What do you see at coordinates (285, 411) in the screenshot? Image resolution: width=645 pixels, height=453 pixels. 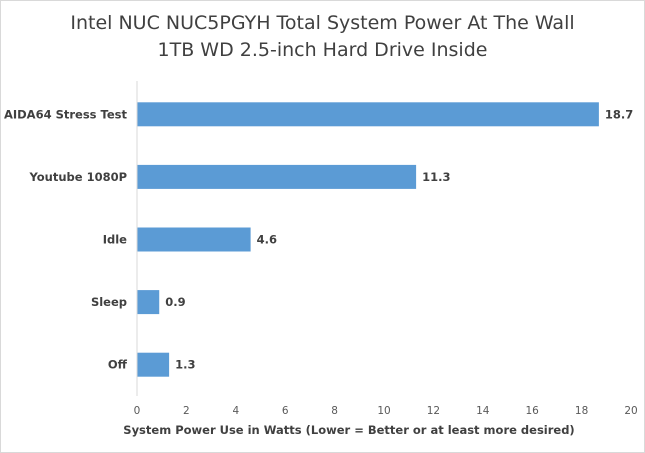 I see `x-tick-label-3: 6` at bounding box center [285, 411].